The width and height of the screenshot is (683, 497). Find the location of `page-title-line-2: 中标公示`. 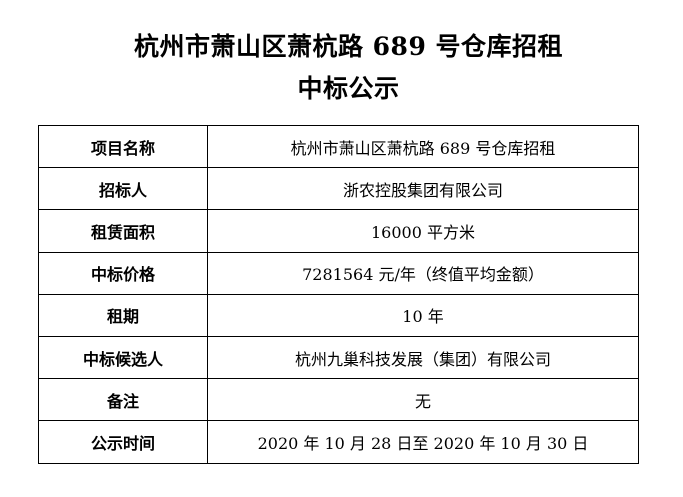

page-title-line-2: 中标公示 is located at coordinates (348, 88).